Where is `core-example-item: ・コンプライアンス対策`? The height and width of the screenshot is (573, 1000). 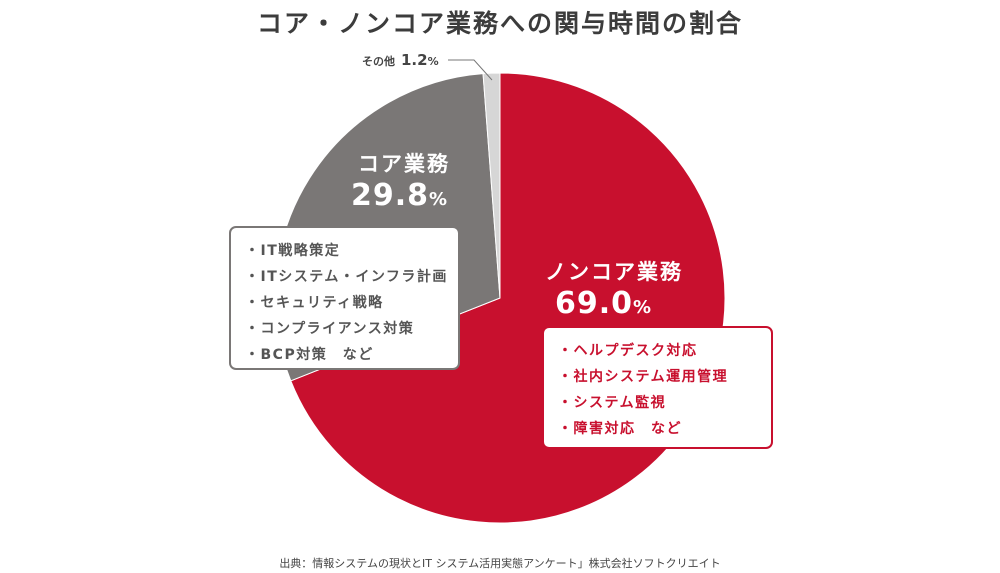
core-example-item: ・コンプライアンス対策 is located at coordinates (330, 329).